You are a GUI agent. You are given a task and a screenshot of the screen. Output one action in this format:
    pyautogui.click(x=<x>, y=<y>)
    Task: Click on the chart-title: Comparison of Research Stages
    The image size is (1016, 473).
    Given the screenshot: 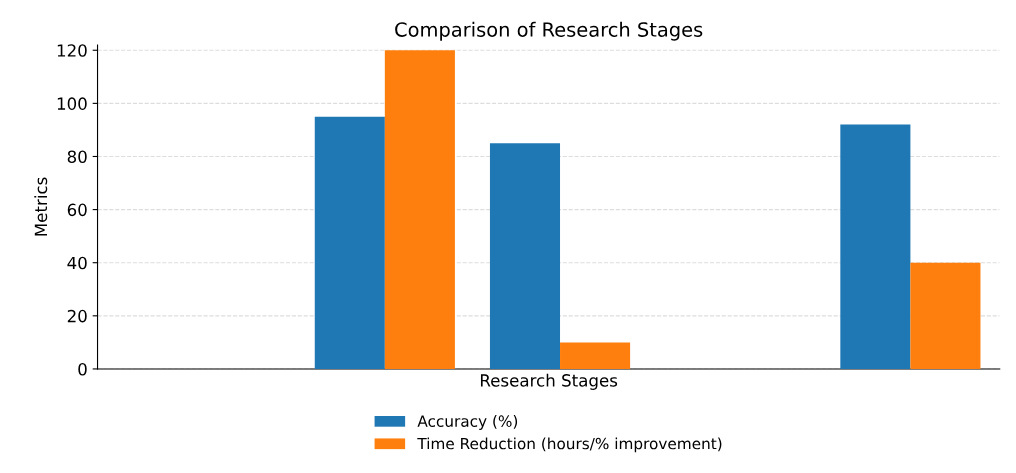 What is the action you would take?
    pyautogui.click(x=549, y=31)
    